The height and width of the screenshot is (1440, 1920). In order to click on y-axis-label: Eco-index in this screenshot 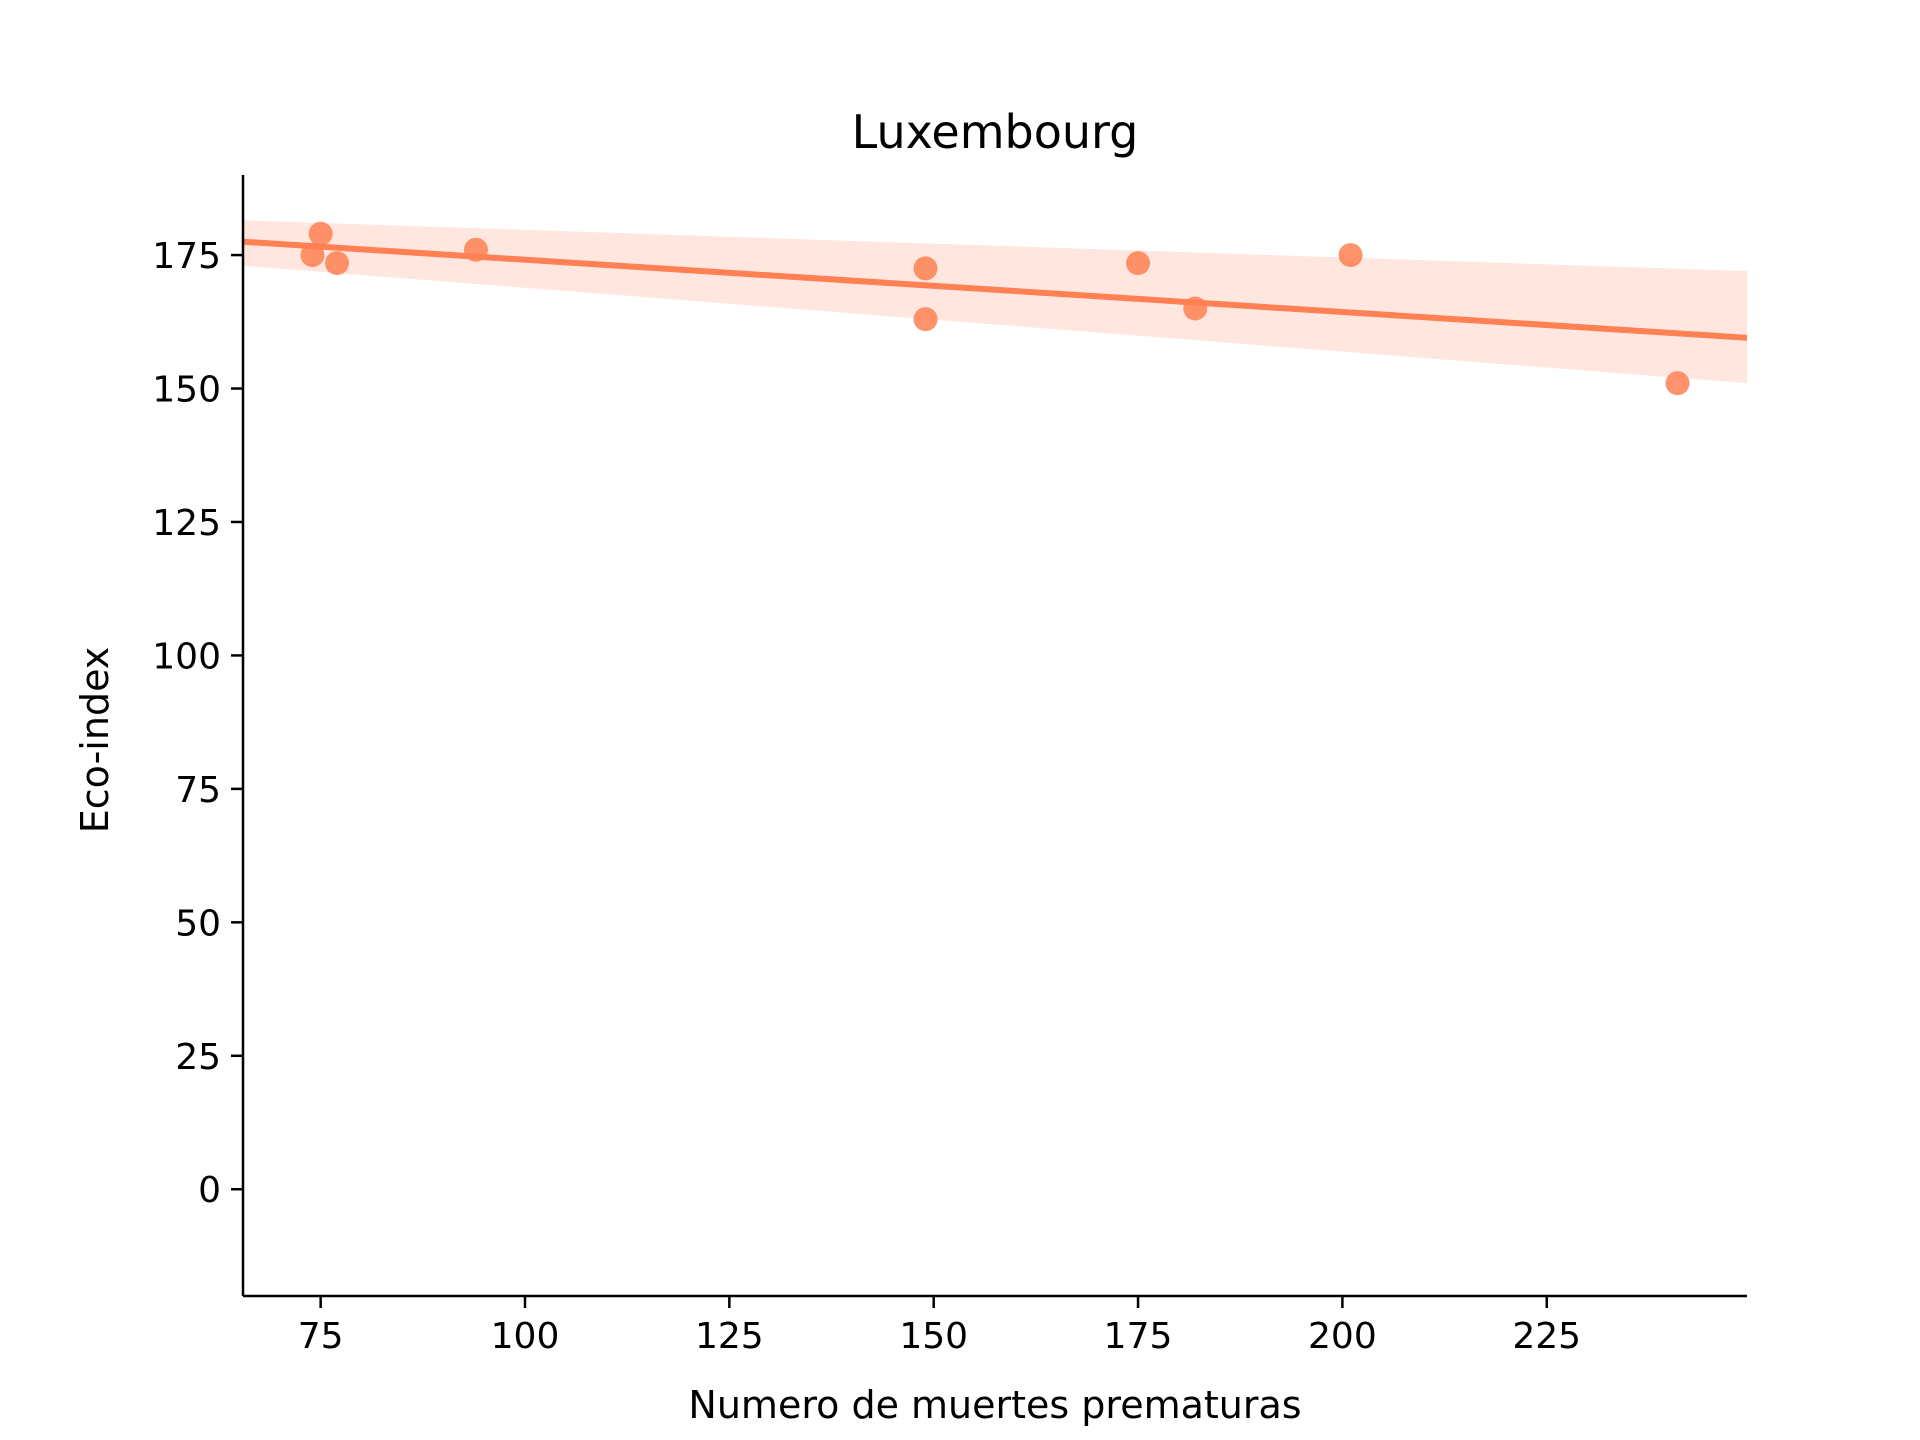, I will do `click(95, 740)`.